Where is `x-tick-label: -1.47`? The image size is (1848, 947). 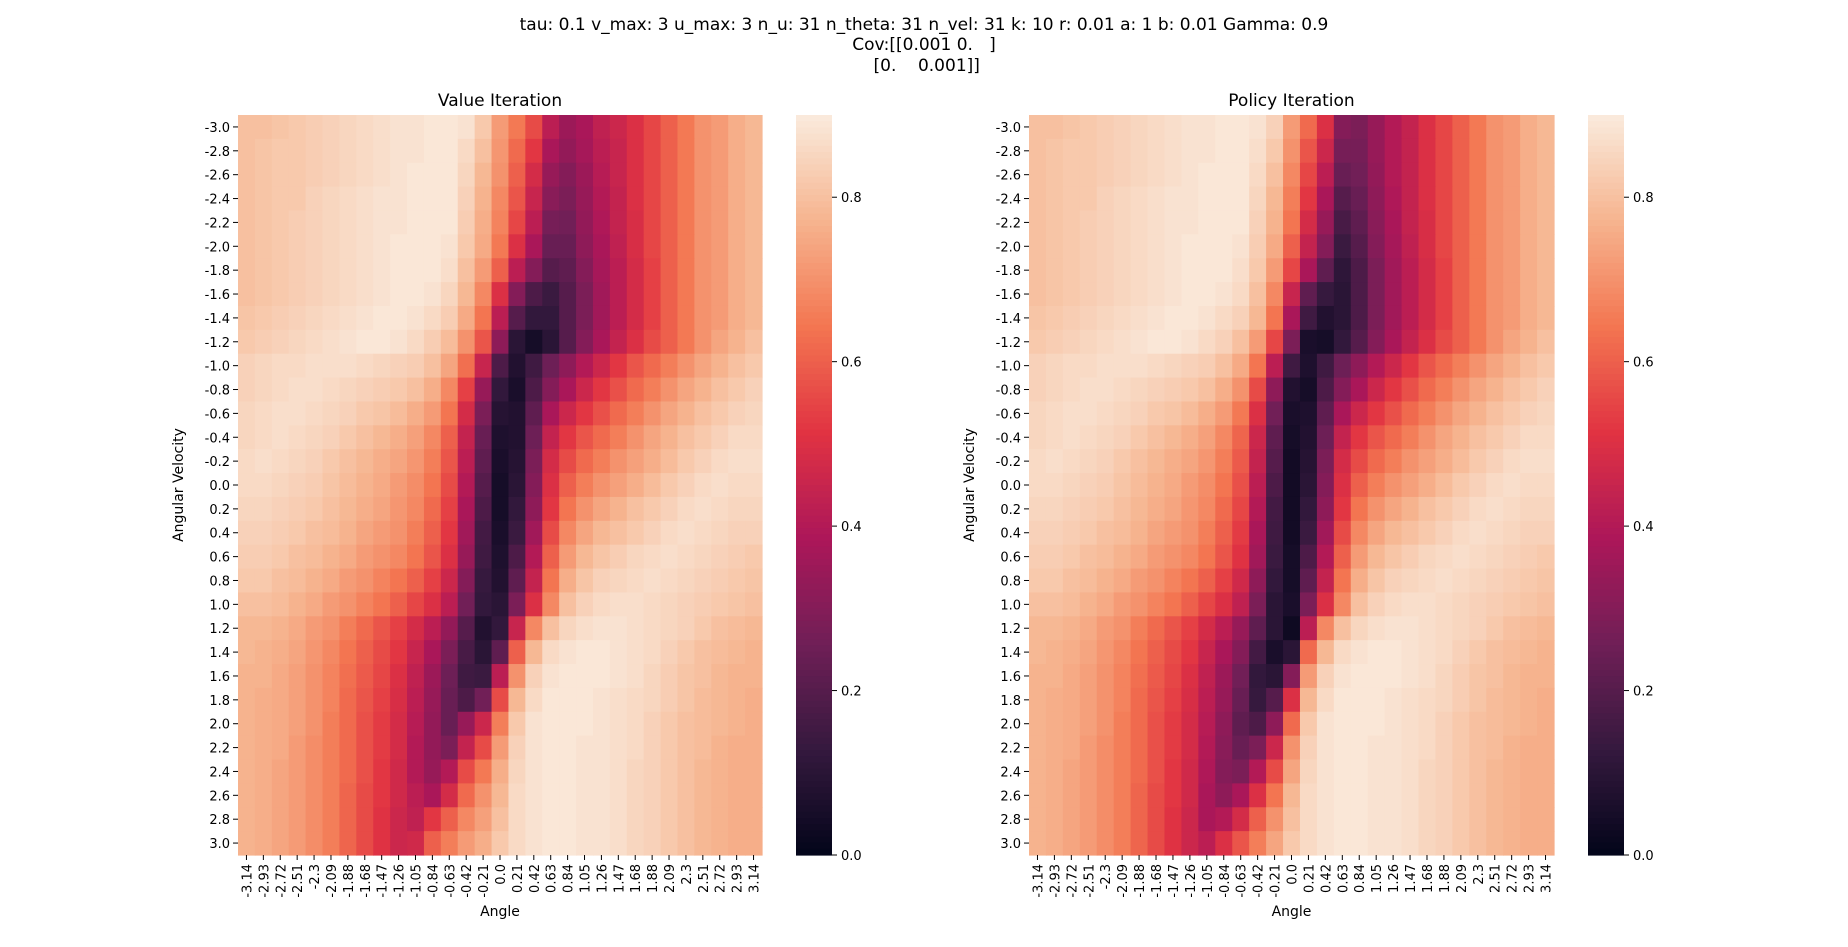
x-tick-label: -1.47 is located at coordinates (383, 881).